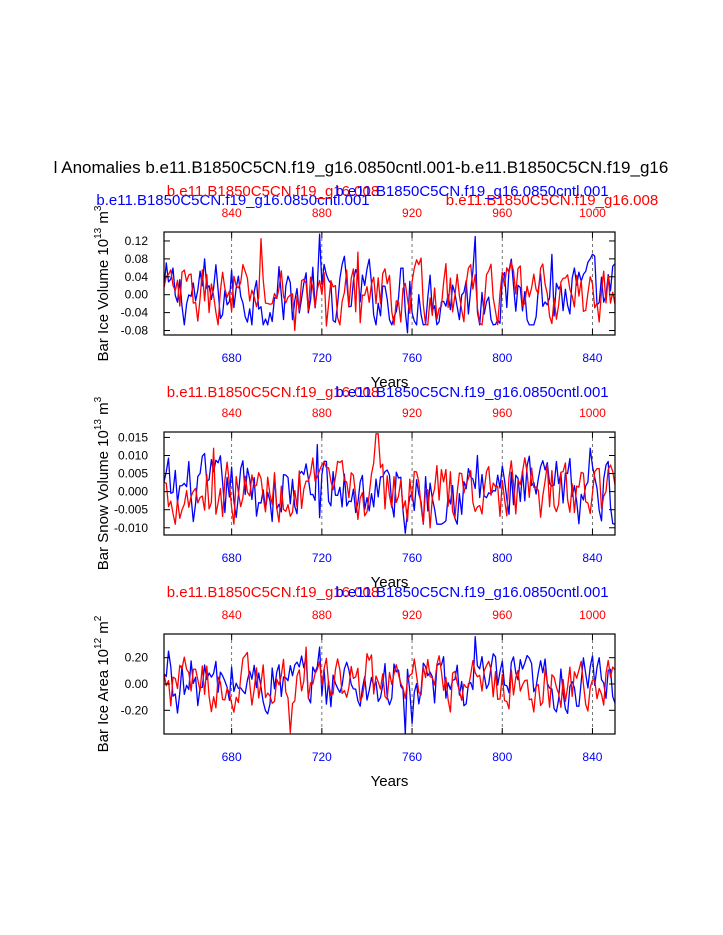  I want to click on y-tick-label: -0.010, so click(131, 528).